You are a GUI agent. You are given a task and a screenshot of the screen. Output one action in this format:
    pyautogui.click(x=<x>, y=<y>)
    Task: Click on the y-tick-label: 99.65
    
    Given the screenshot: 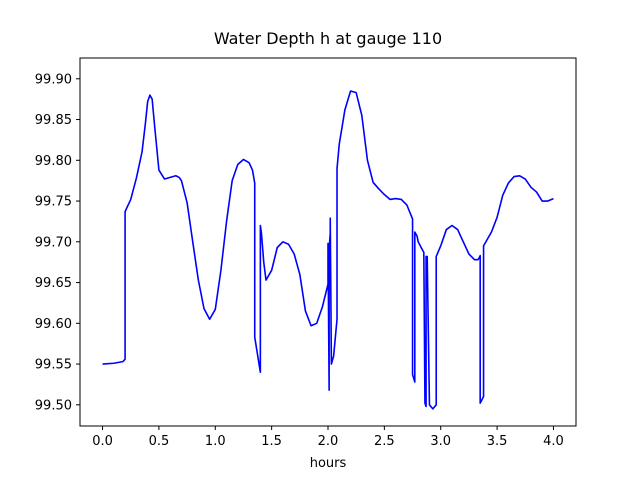 What is the action you would take?
    pyautogui.click(x=53, y=283)
    